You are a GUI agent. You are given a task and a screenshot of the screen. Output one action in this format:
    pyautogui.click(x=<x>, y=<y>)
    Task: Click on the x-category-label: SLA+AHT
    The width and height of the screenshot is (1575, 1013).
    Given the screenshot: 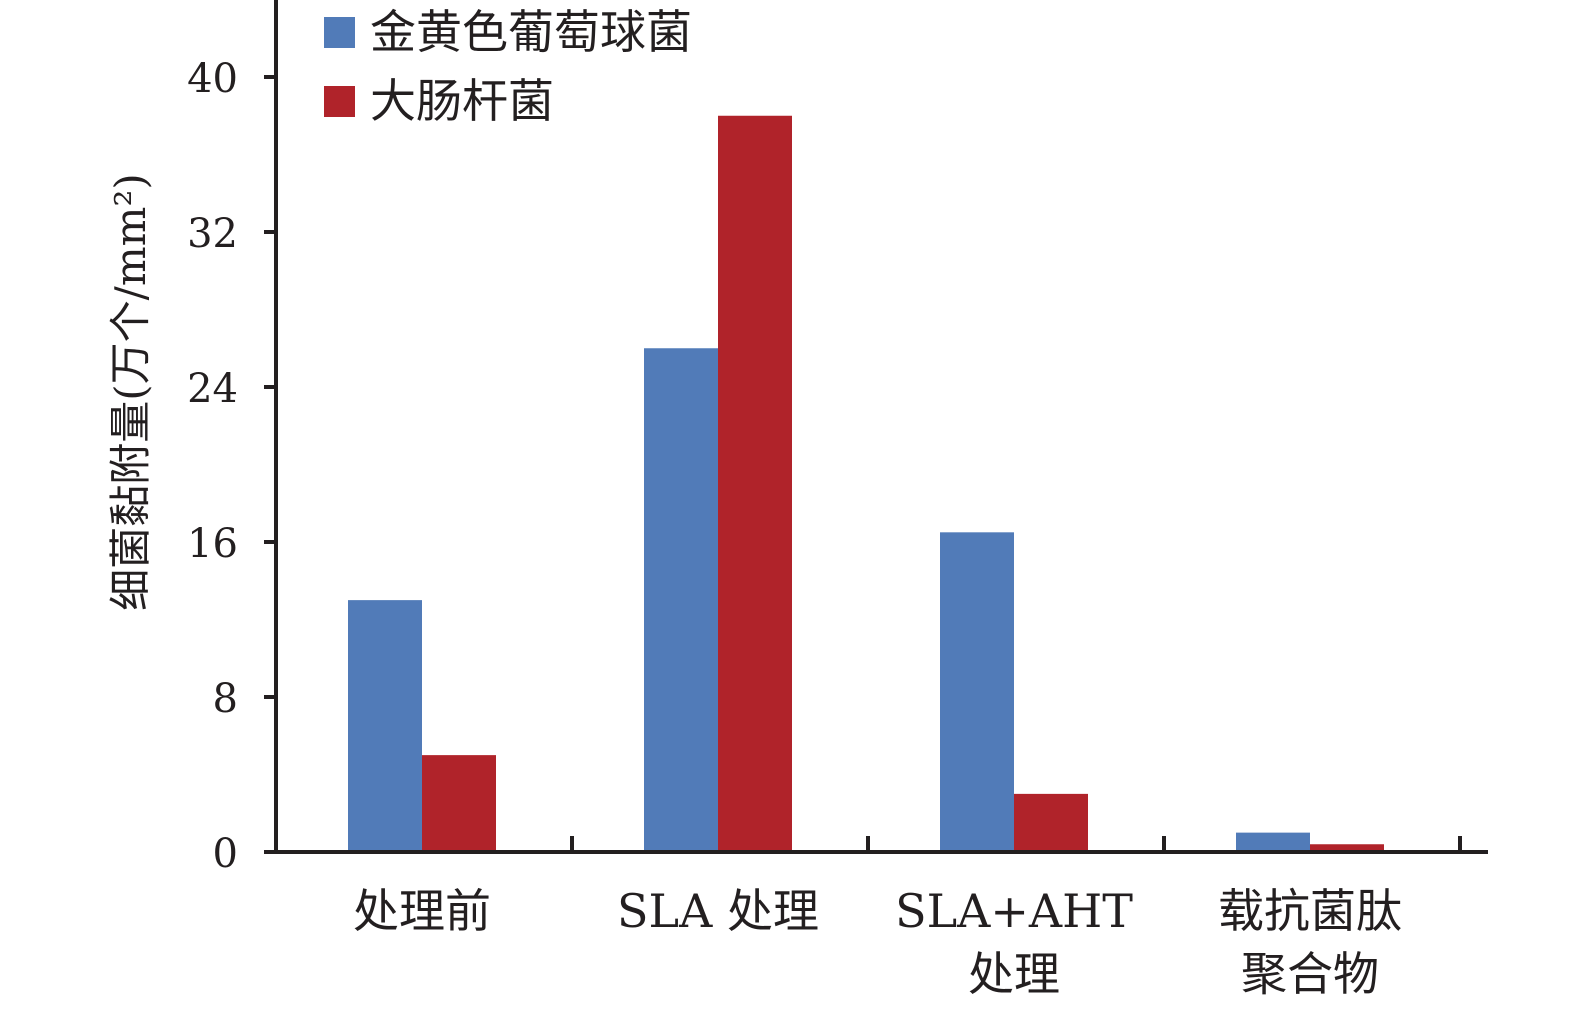 What is the action you would take?
    pyautogui.click(x=1014, y=911)
    